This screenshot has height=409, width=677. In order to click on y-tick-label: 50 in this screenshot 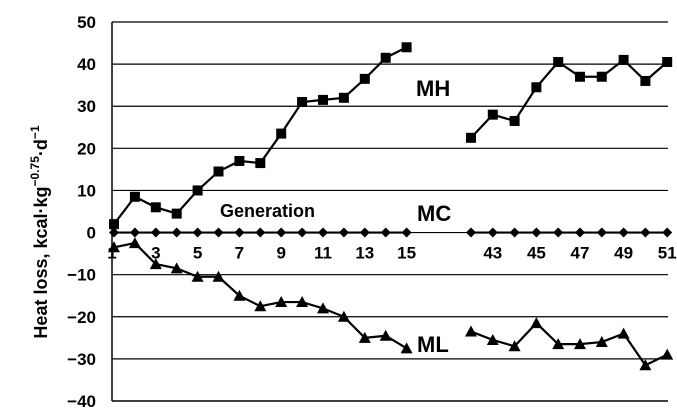, I will do `click(86, 22)`.